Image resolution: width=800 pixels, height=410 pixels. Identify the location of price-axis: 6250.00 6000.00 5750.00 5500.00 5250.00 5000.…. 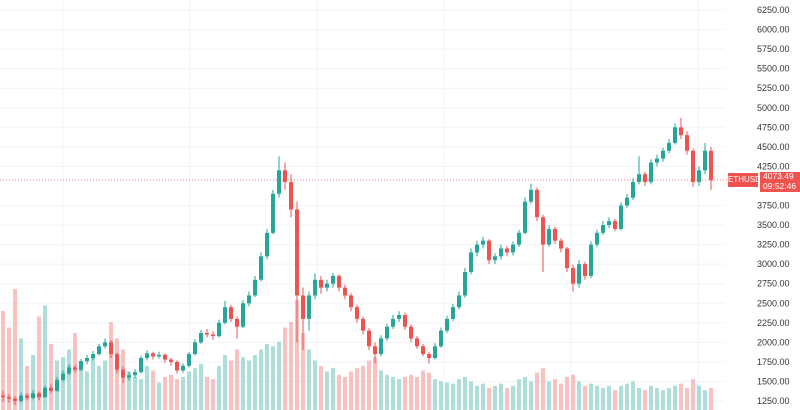
(773, 205).